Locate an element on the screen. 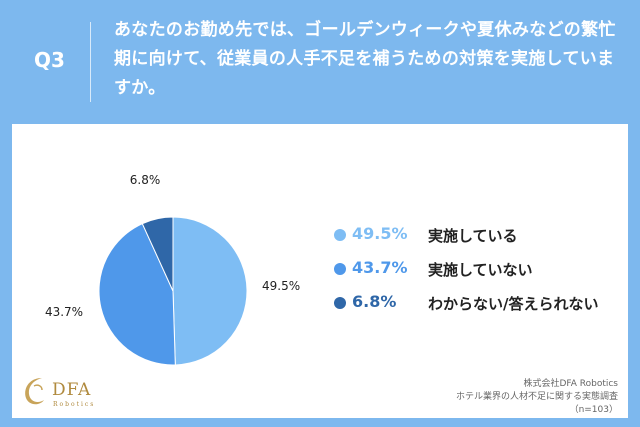 The image size is (640, 427). legend-percent-2: 6.8% is located at coordinates (374, 301).